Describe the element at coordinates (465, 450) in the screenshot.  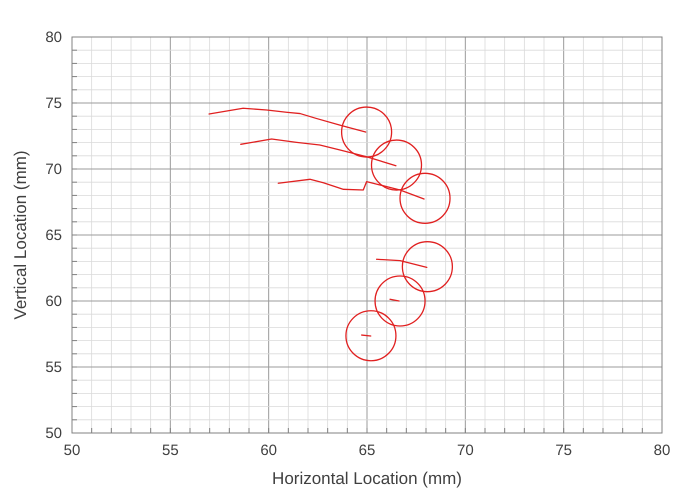
I see `x-tick-label: 70` at that location.